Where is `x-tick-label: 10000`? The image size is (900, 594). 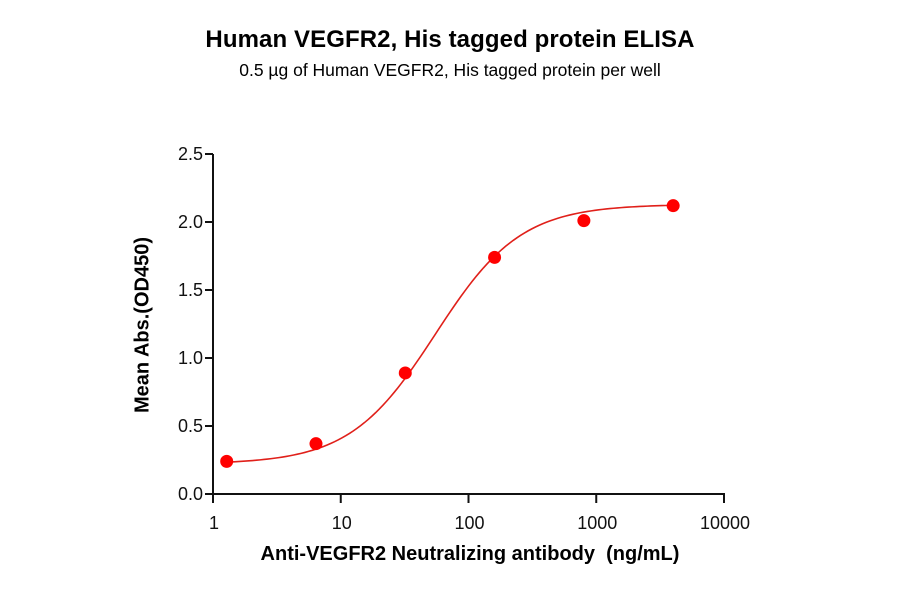
x-tick-label: 10000 is located at coordinates (725, 523).